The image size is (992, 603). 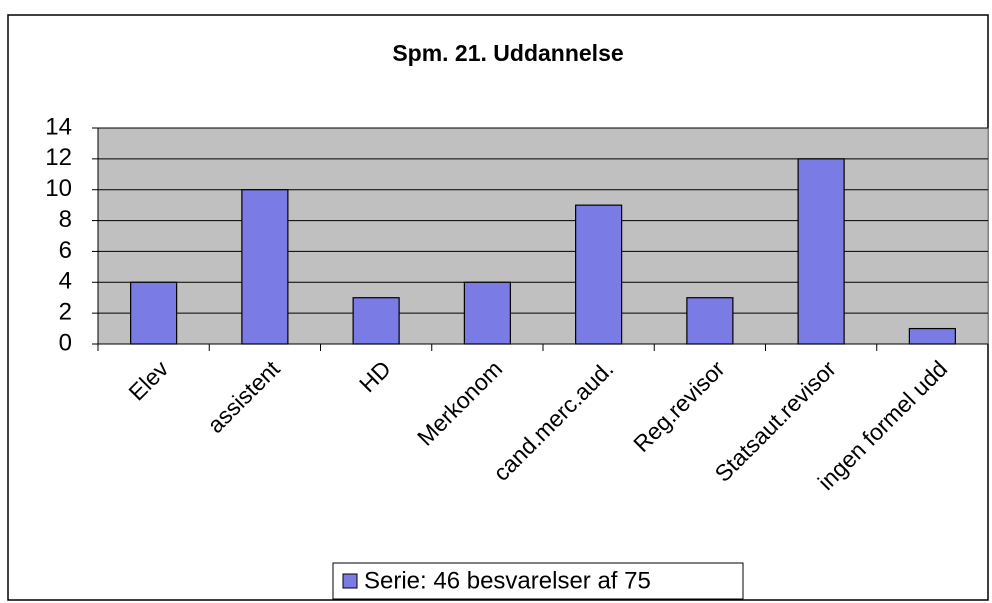 What do you see at coordinates (58, 157) in the screenshot?
I see `y-tick-label: 12` at bounding box center [58, 157].